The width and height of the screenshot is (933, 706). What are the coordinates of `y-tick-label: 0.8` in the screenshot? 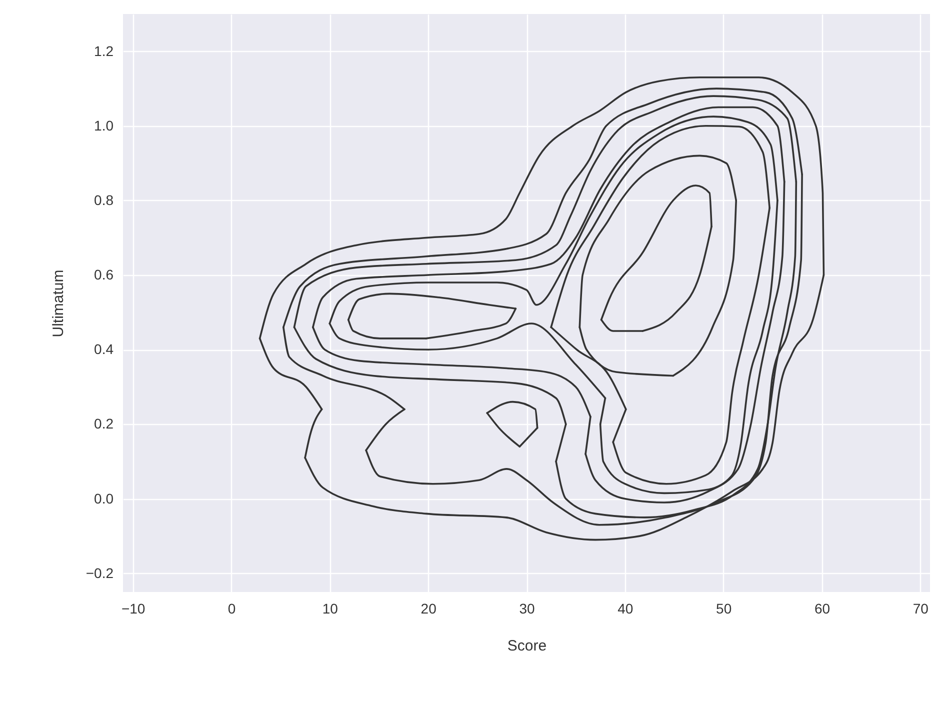 It's located at (104, 200).